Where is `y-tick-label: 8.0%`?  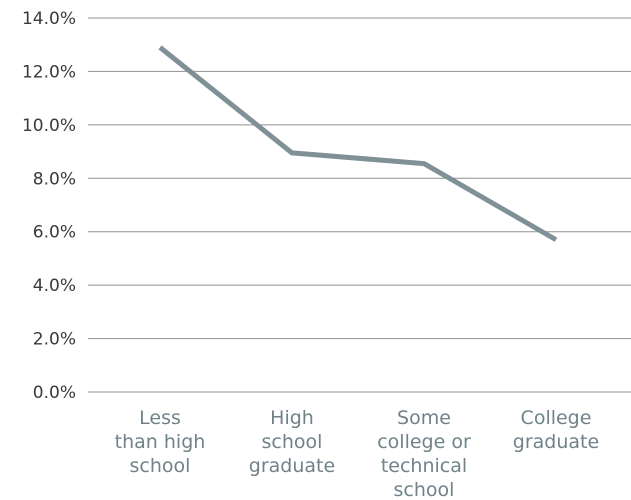
y-tick-label: 8.0% is located at coordinates (54, 179).